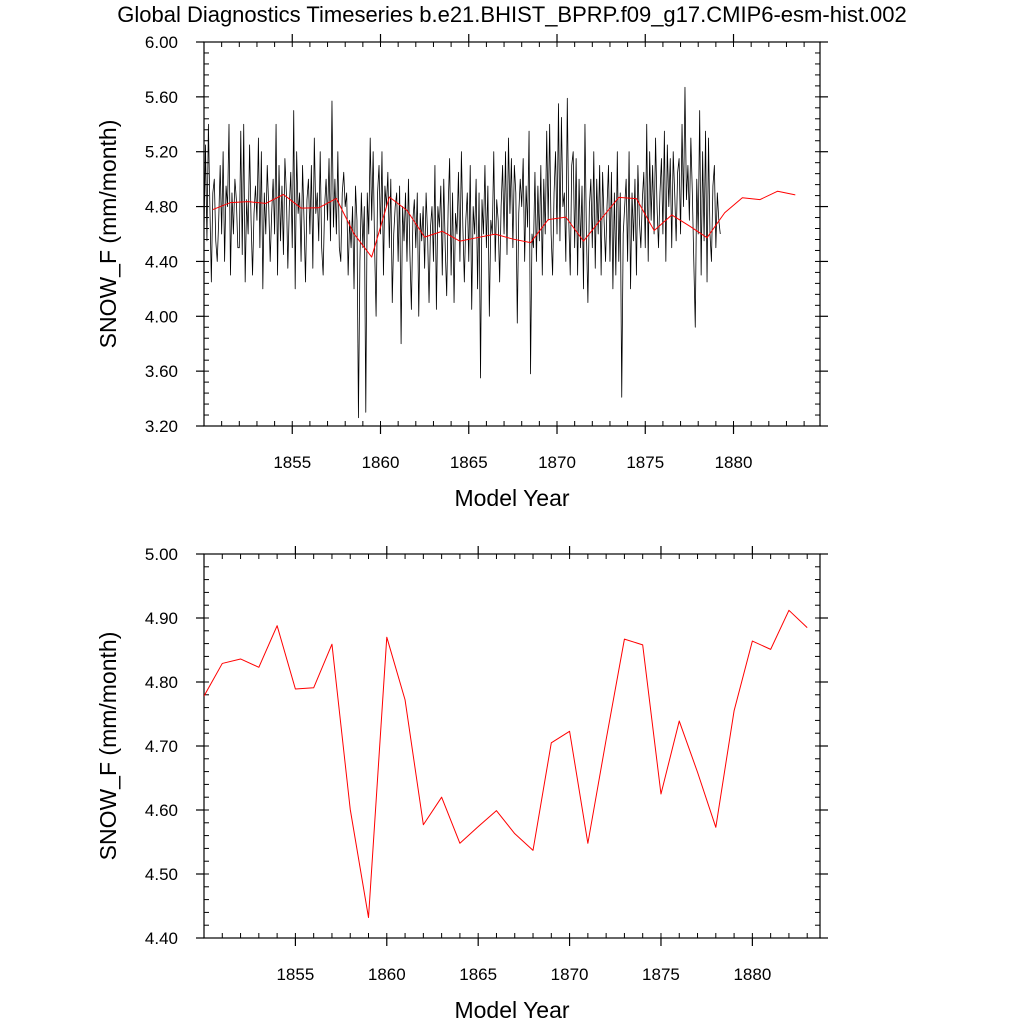  I want to click on annual-series-line, so click(504, 224).